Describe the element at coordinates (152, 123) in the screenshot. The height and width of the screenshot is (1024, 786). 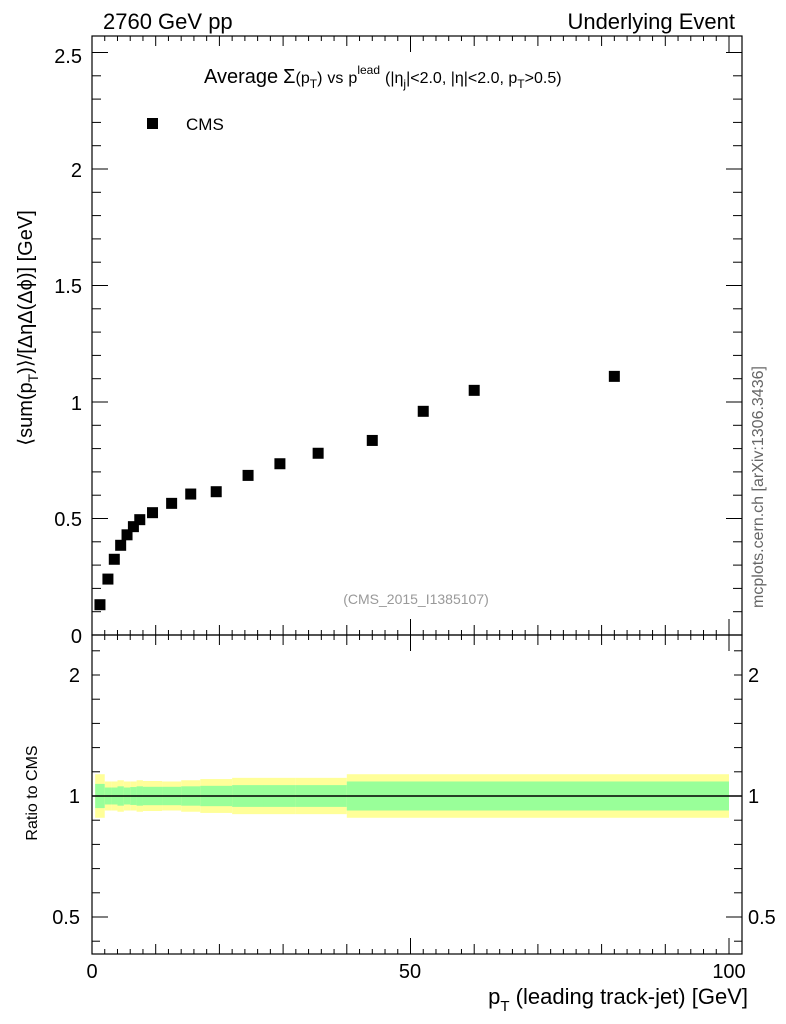
I see `legend-marker` at that location.